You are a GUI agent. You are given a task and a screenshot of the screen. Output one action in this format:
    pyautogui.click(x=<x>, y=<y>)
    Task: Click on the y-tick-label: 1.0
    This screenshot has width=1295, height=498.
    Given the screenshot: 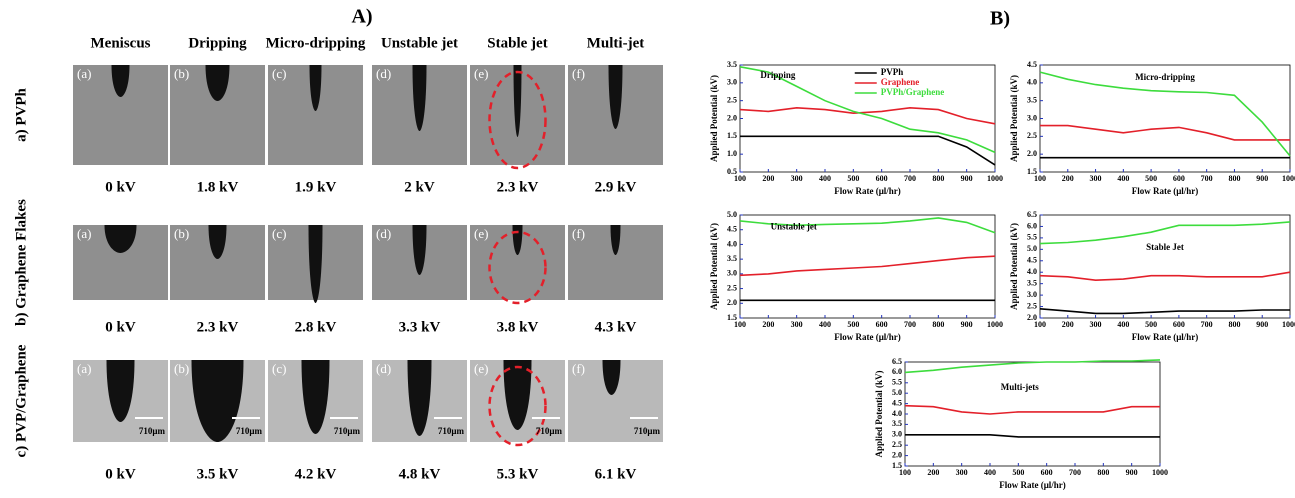 What is the action you would take?
    pyautogui.click(x=732, y=153)
    